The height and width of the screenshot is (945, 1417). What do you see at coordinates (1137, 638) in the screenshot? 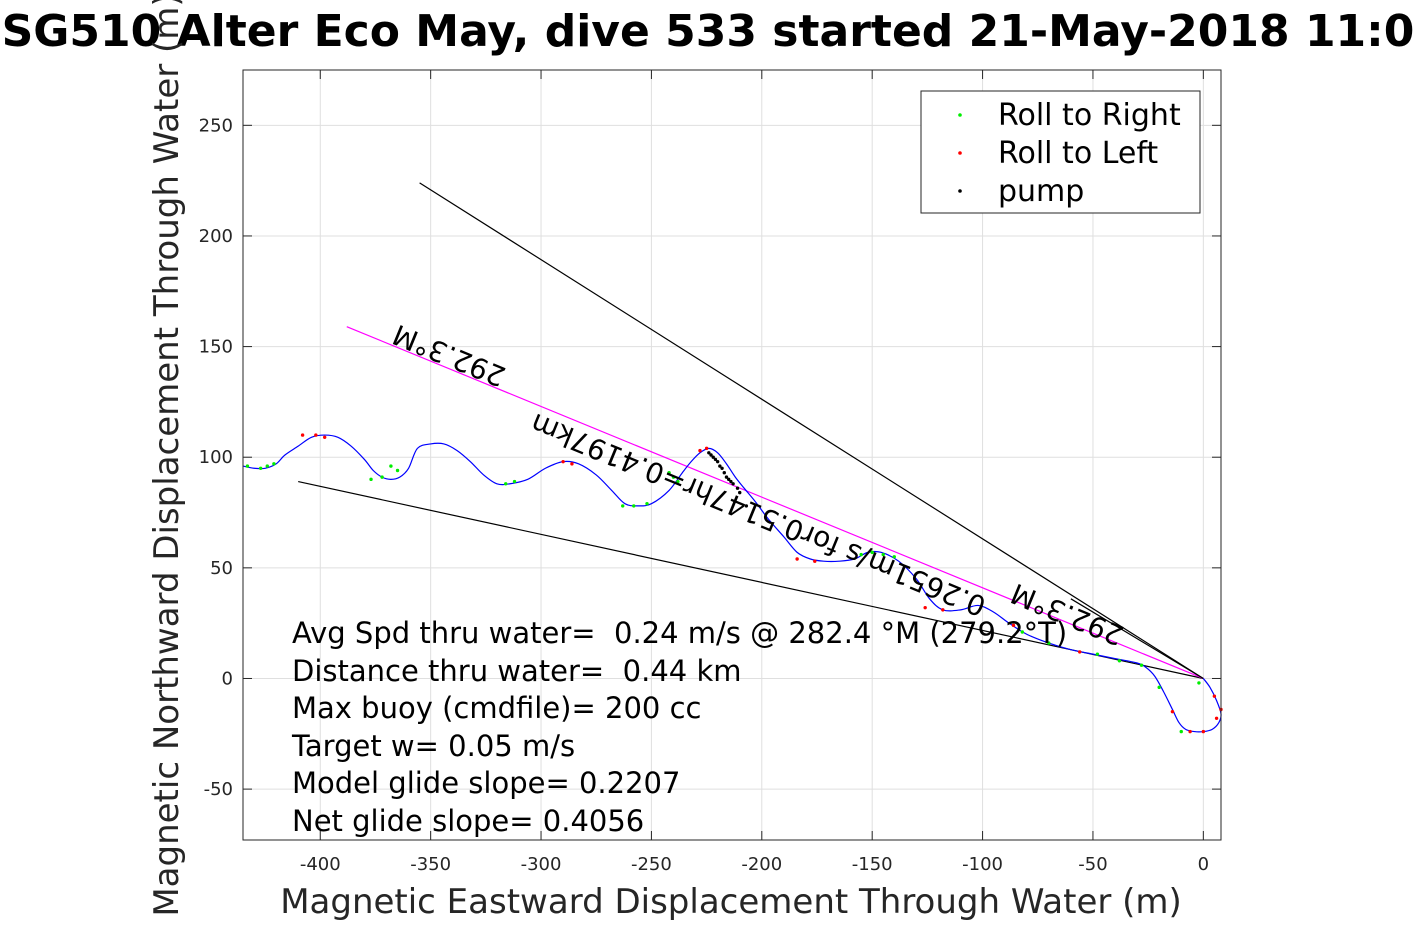
I see `line-current` at bounding box center [1137, 638].